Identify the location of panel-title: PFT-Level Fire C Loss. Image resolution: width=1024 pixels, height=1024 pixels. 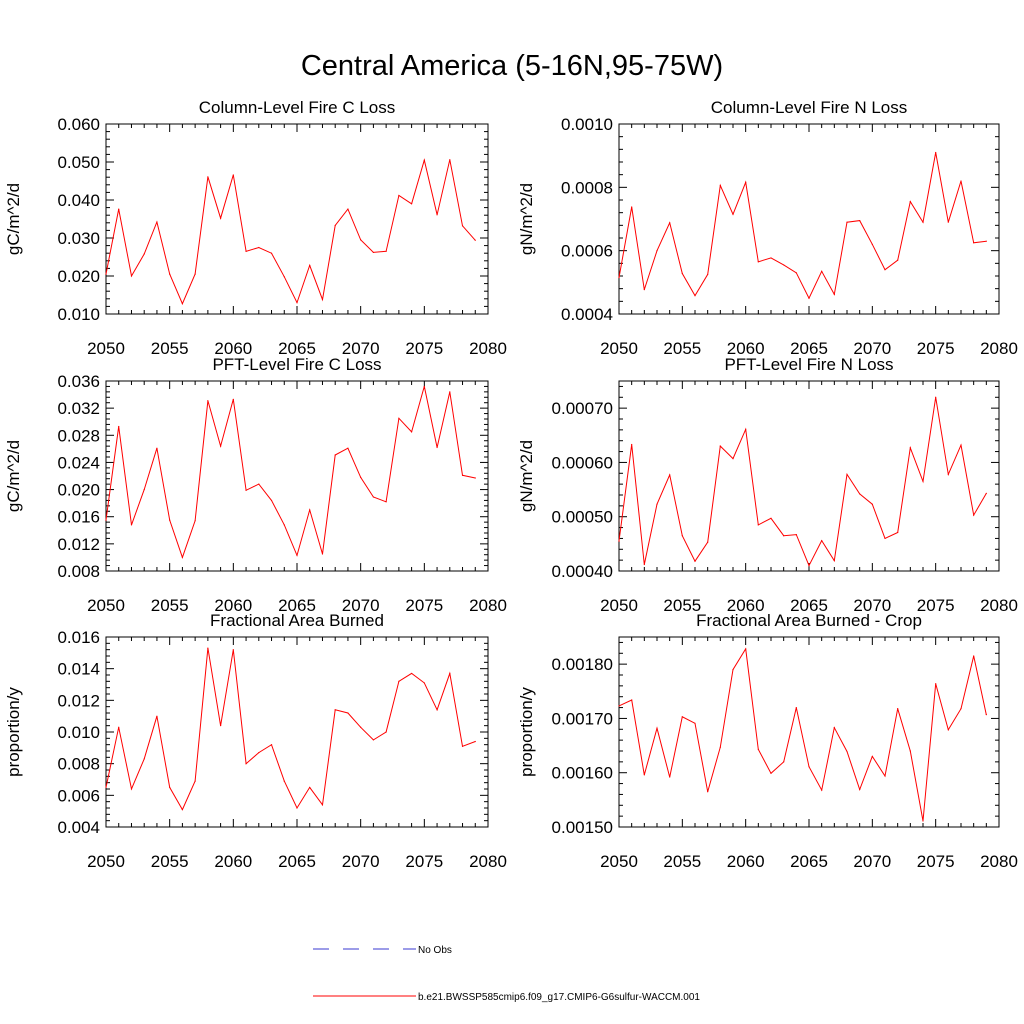
(296, 364).